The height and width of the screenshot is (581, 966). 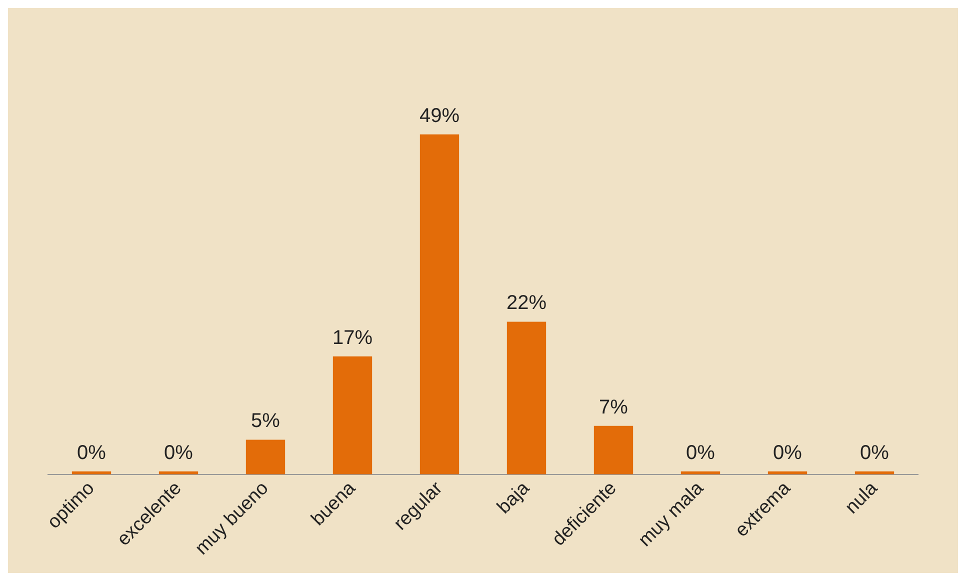 What do you see at coordinates (352, 337) in the screenshot?
I see `data-label: 17%` at bounding box center [352, 337].